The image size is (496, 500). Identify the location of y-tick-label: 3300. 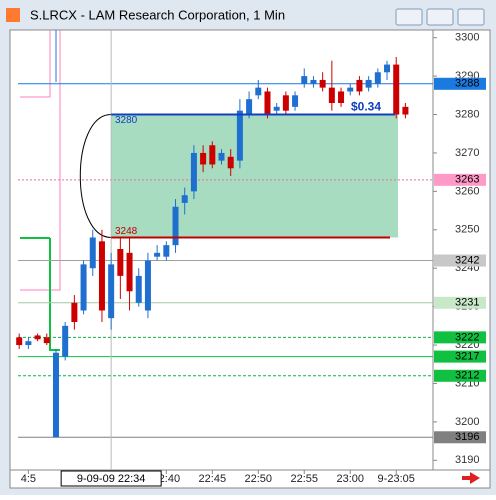
(467, 38).